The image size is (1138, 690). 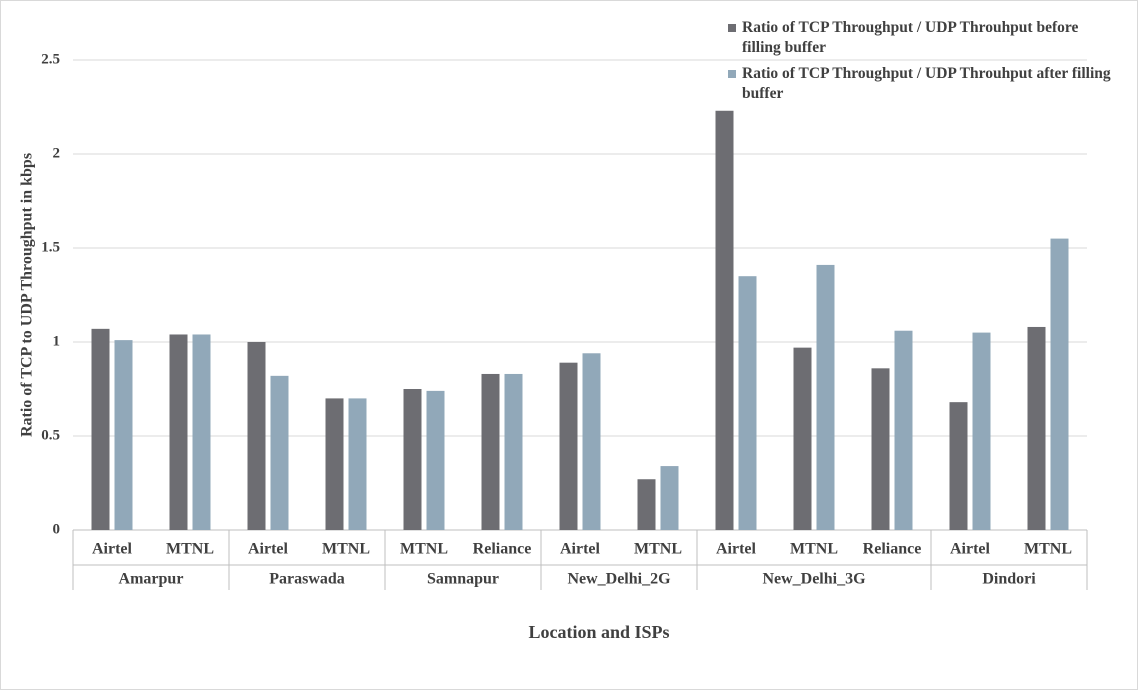 I want to click on y-tick-label: 2, so click(x=57, y=153).